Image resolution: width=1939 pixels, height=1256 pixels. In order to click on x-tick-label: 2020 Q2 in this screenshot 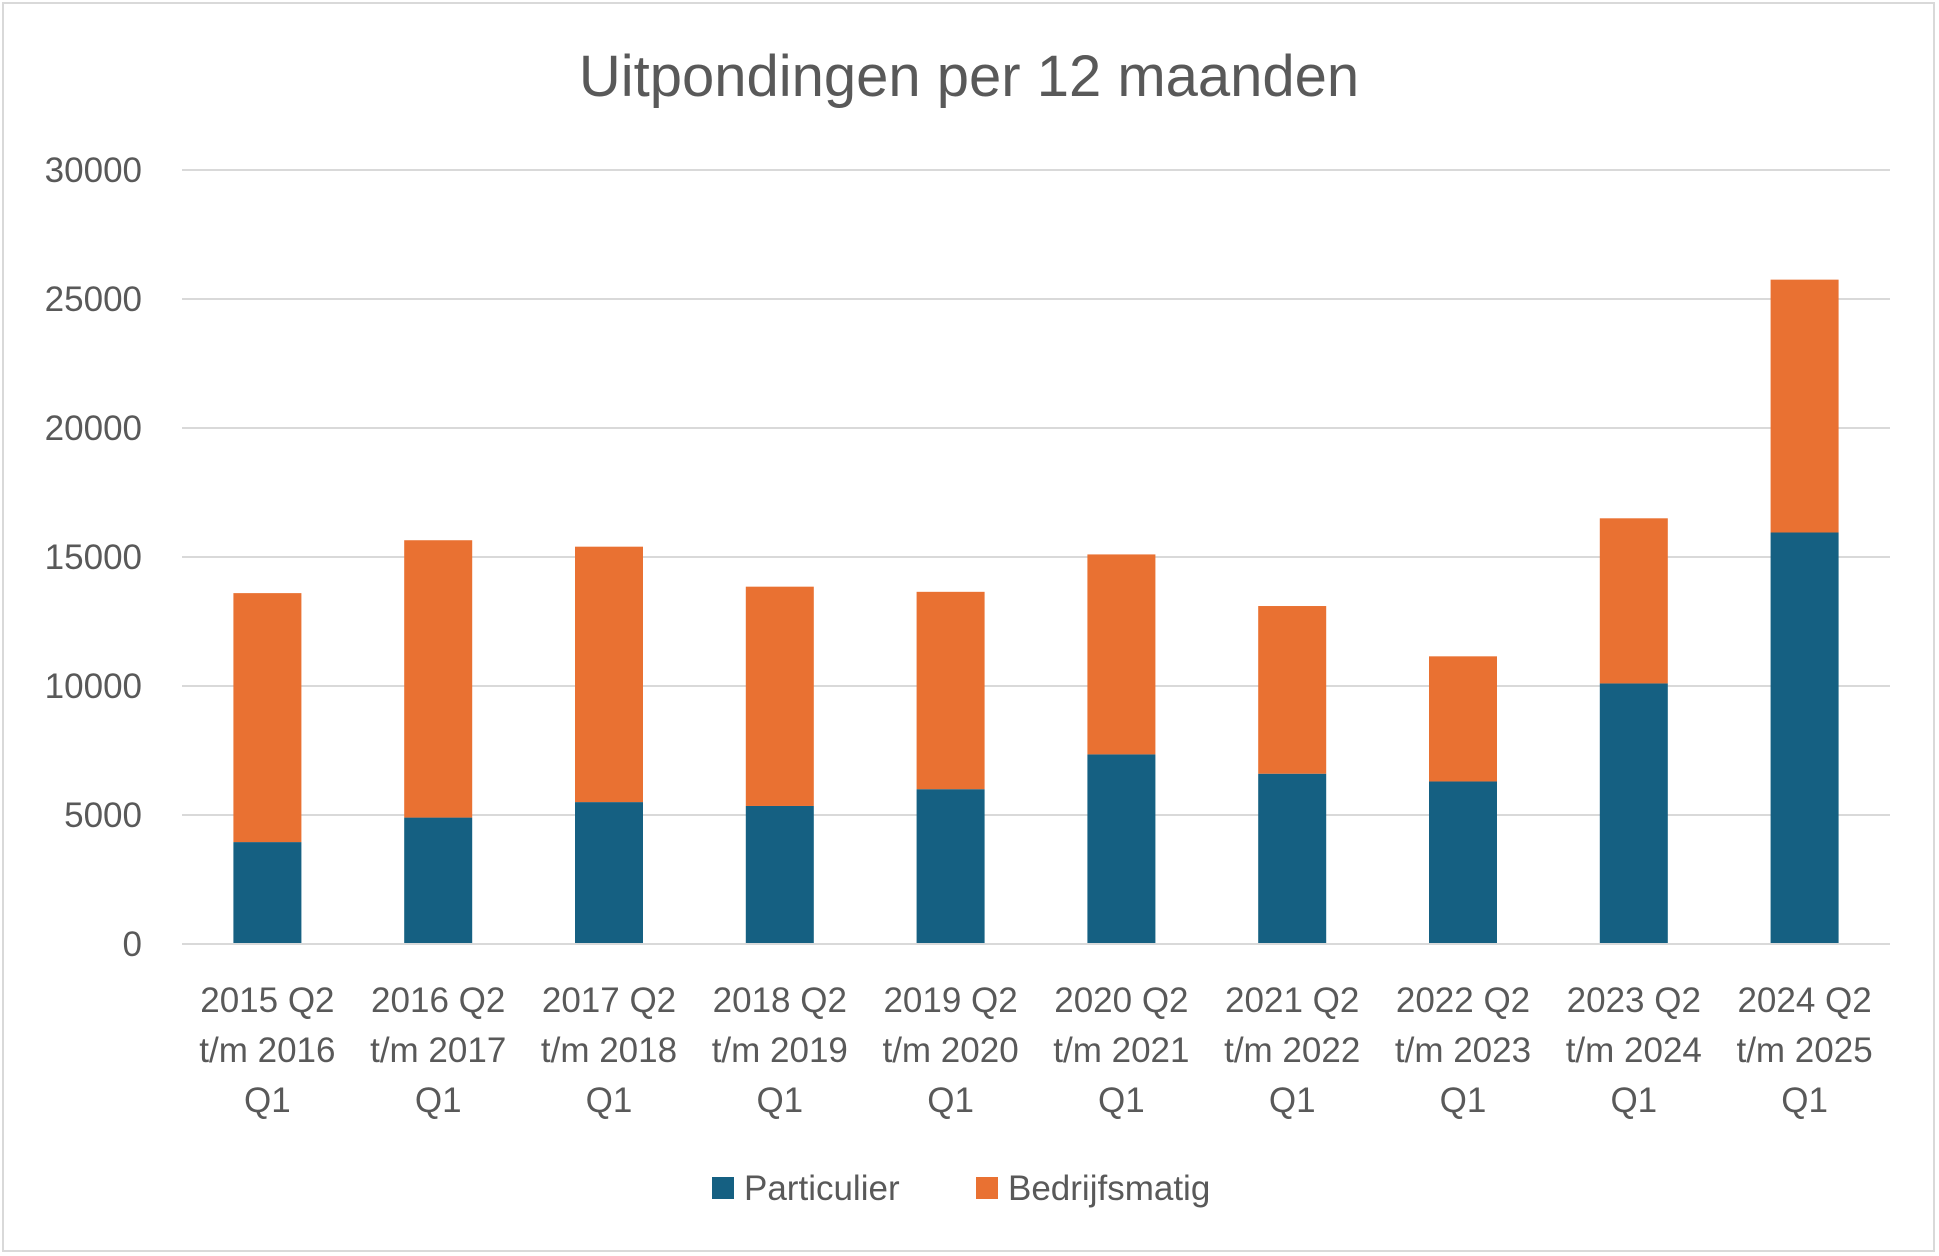, I will do `click(1121, 1000)`.